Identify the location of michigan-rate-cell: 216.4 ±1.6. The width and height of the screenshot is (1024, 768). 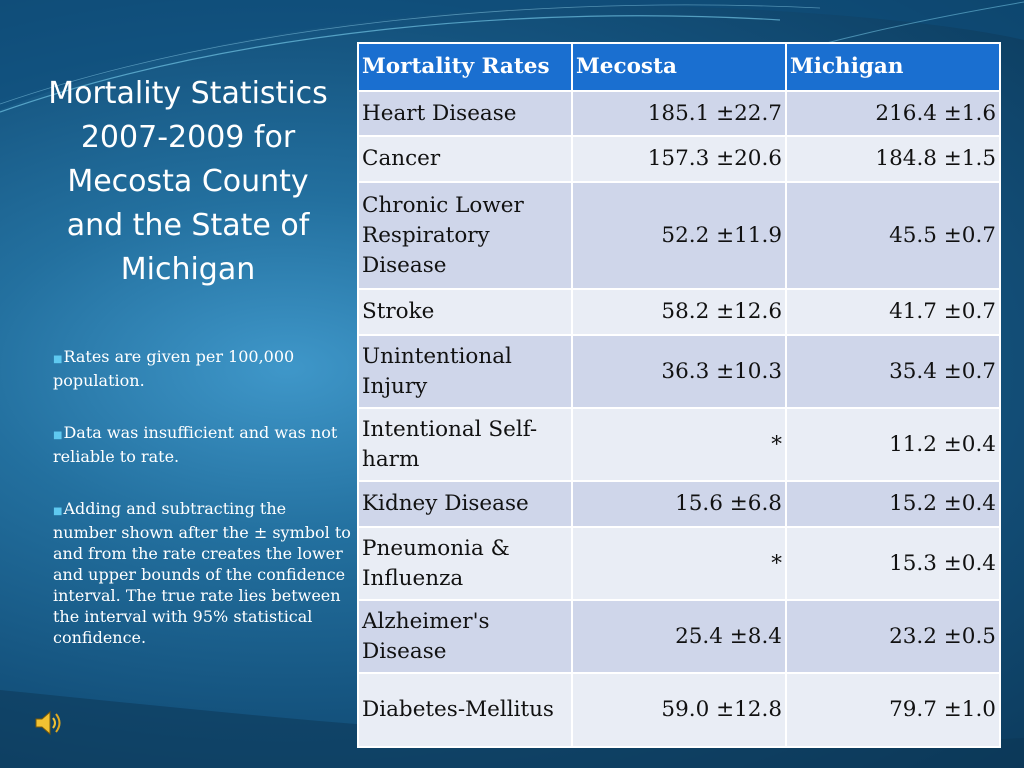
(893, 113).